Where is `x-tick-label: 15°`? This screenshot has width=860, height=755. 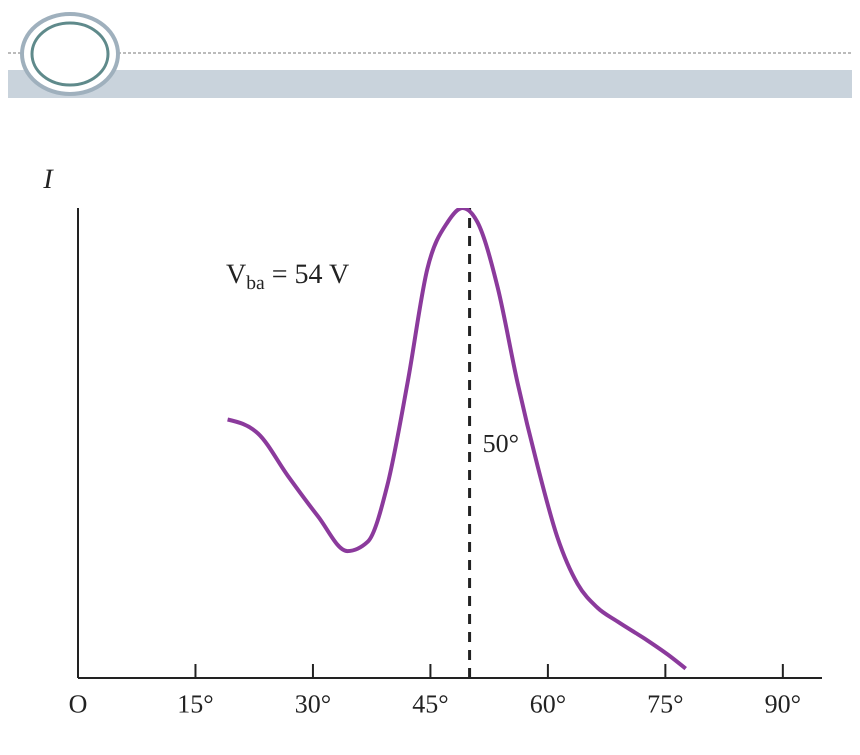 x-tick-label: 15° is located at coordinates (195, 703).